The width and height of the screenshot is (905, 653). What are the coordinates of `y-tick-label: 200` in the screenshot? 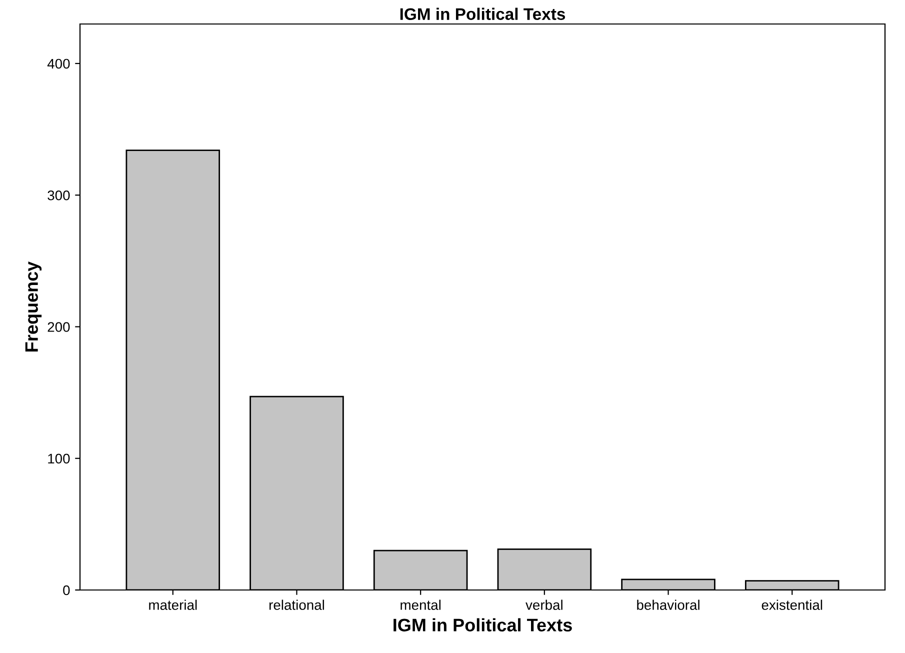 It's located at (59, 327).